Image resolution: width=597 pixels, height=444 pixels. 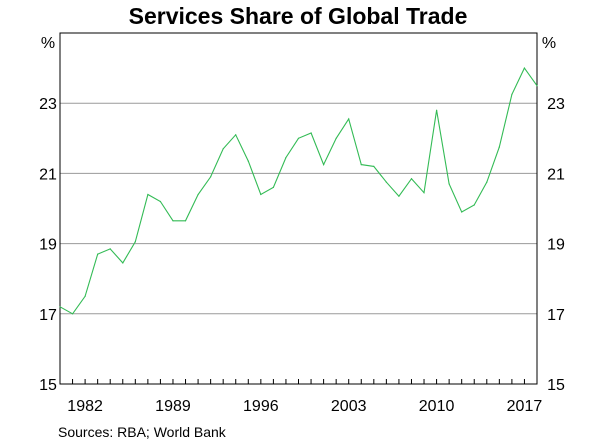 I want to click on data-point-1990, so click(x=185, y=221).